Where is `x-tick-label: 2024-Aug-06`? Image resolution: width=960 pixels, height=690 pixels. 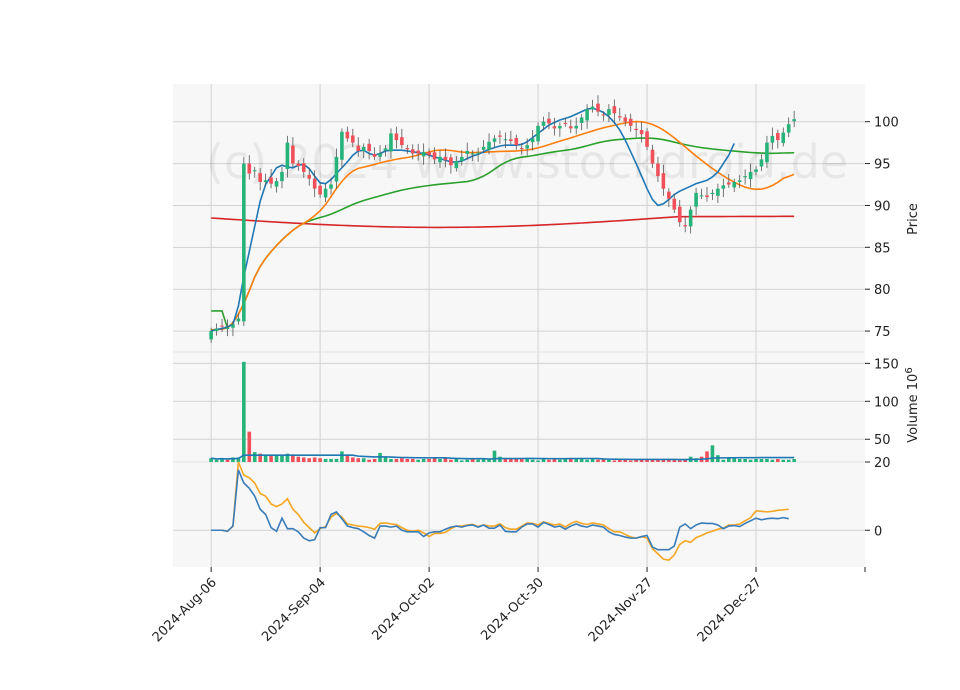
x-tick-label: 2024-Aug-06 is located at coordinates (185, 610).